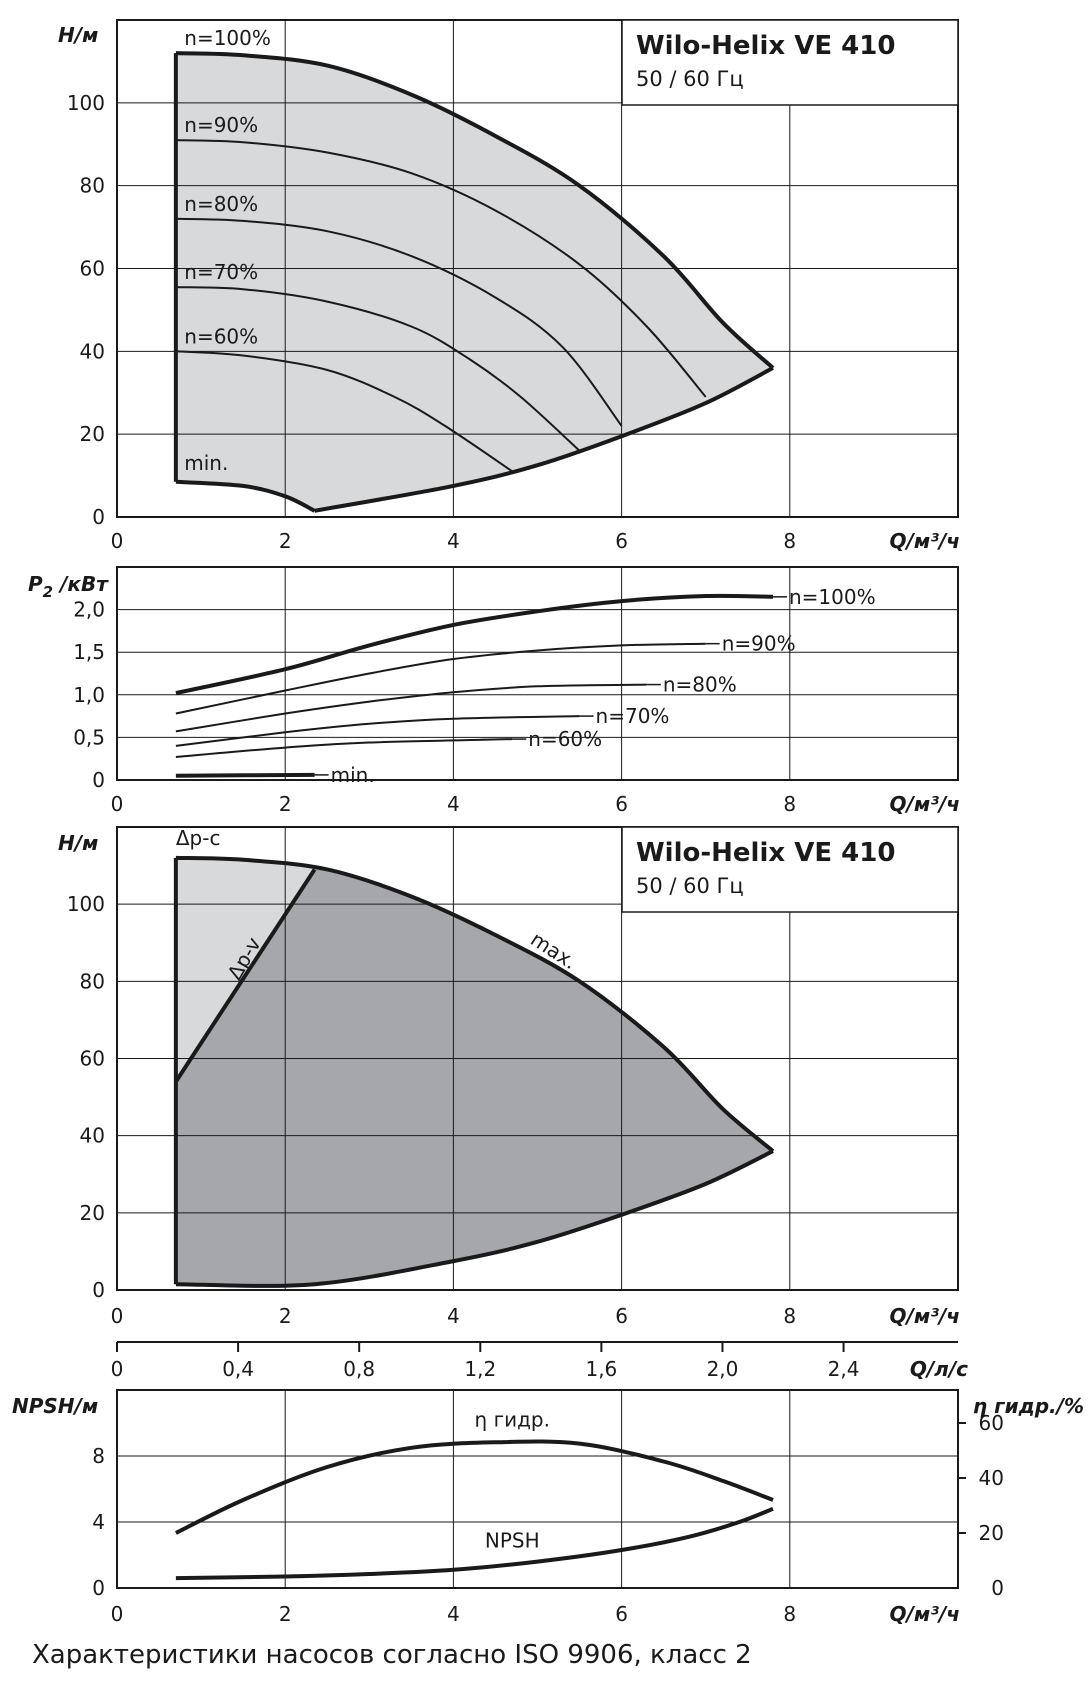  I want to click on head-title: Wilo-Helix VE 410, so click(765, 46).